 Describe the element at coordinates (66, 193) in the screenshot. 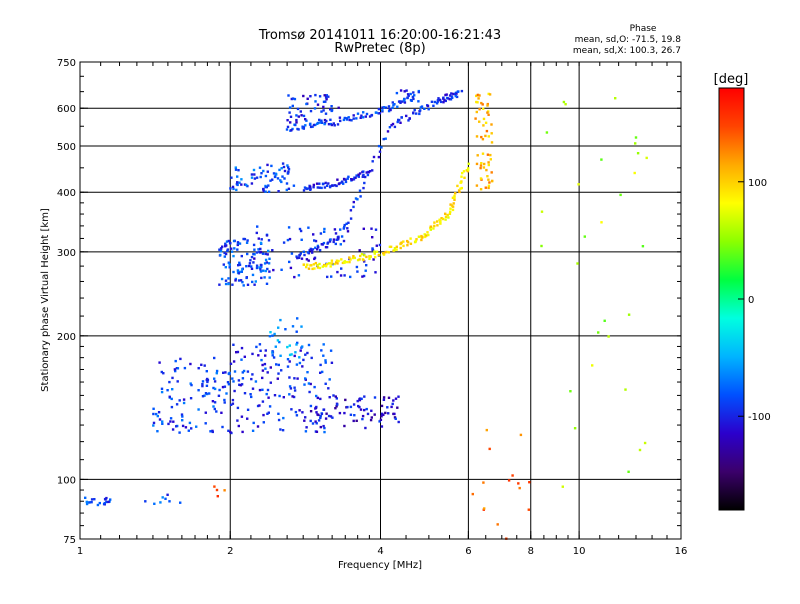

I see `y-tick-label: 400` at that location.